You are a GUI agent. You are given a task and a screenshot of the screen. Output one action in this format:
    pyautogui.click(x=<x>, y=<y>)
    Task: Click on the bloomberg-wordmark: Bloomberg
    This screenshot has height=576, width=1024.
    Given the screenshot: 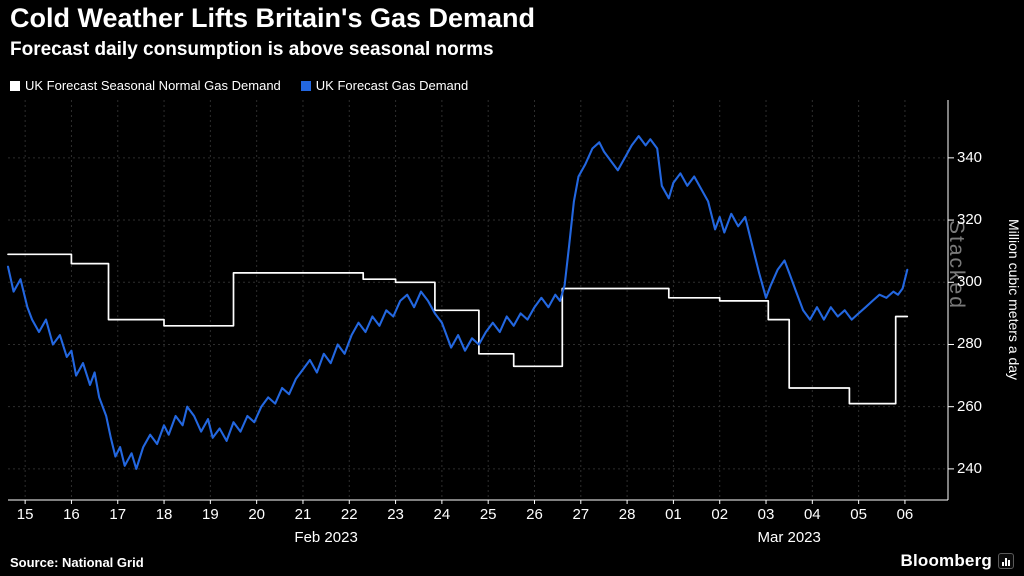 What is the action you would take?
    pyautogui.click(x=946, y=560)
    